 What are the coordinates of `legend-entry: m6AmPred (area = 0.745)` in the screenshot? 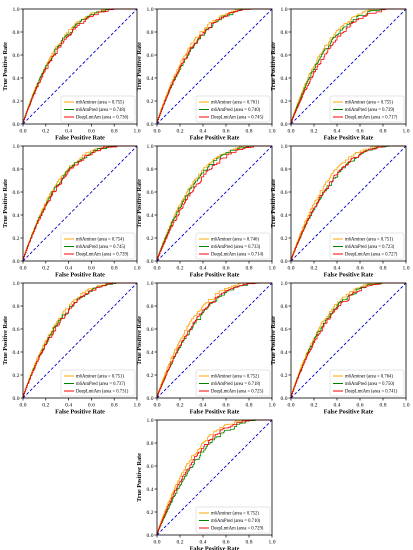 It's located at (101, 247).